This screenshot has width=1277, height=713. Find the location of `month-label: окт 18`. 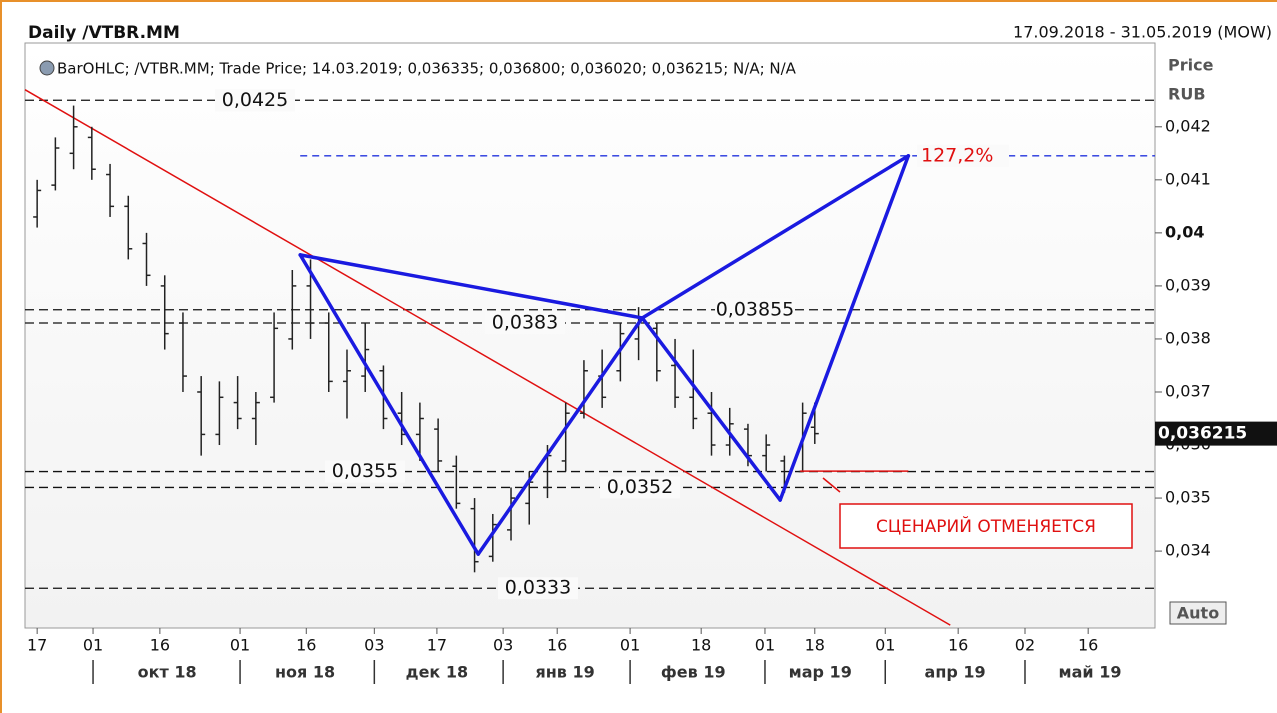

month-label: окт 18 is located at coordinates (167, 672).